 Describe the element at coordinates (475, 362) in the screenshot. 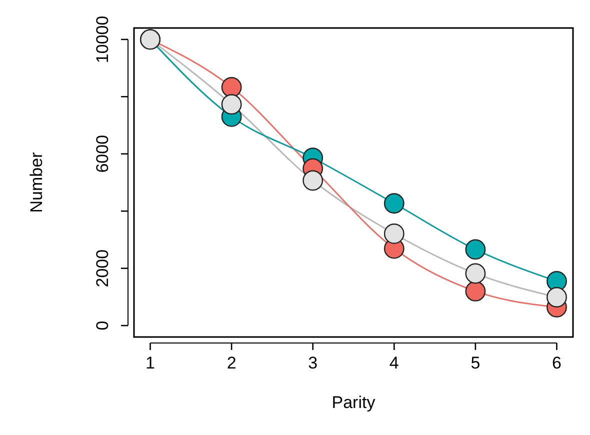

I see `x-tick-label: 5` at that location.